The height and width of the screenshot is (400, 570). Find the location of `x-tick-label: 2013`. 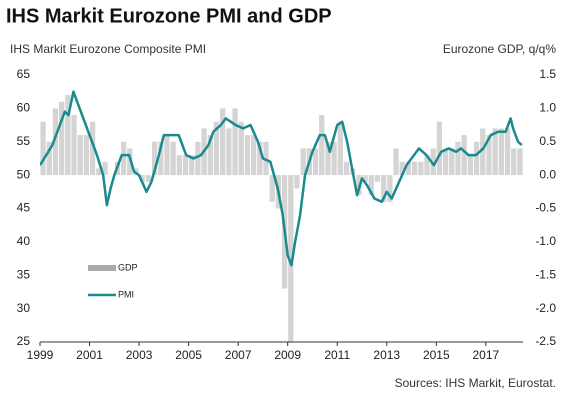

x-tick-label: 2013 is located at coordinates (386, 355).